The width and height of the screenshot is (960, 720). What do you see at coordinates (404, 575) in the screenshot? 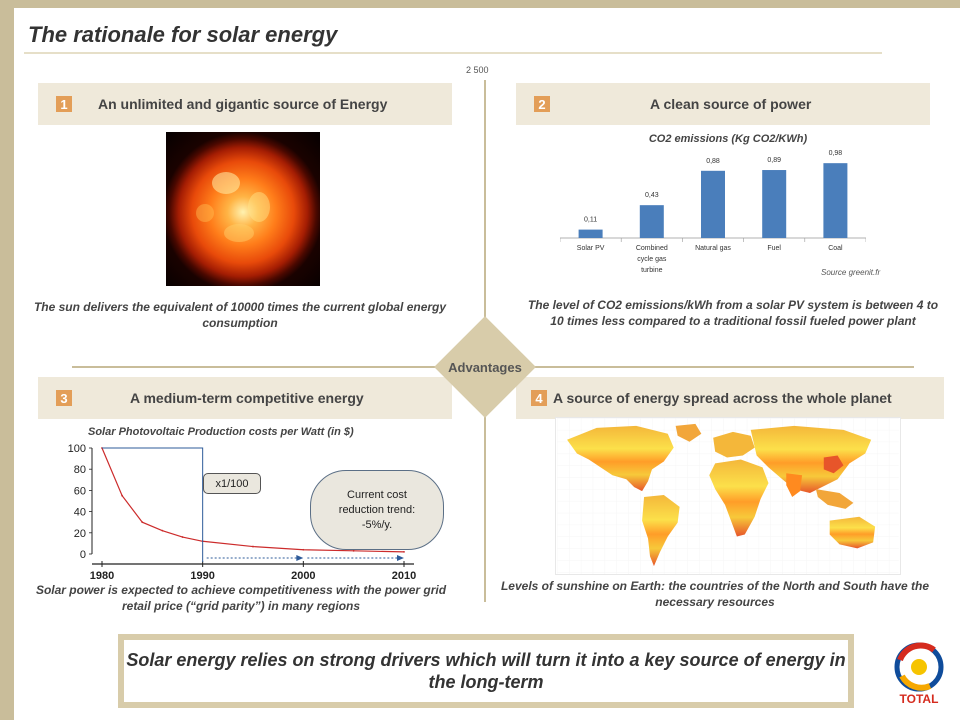
I see `x-tick-label: 2010` at bounding box center [404, 575].